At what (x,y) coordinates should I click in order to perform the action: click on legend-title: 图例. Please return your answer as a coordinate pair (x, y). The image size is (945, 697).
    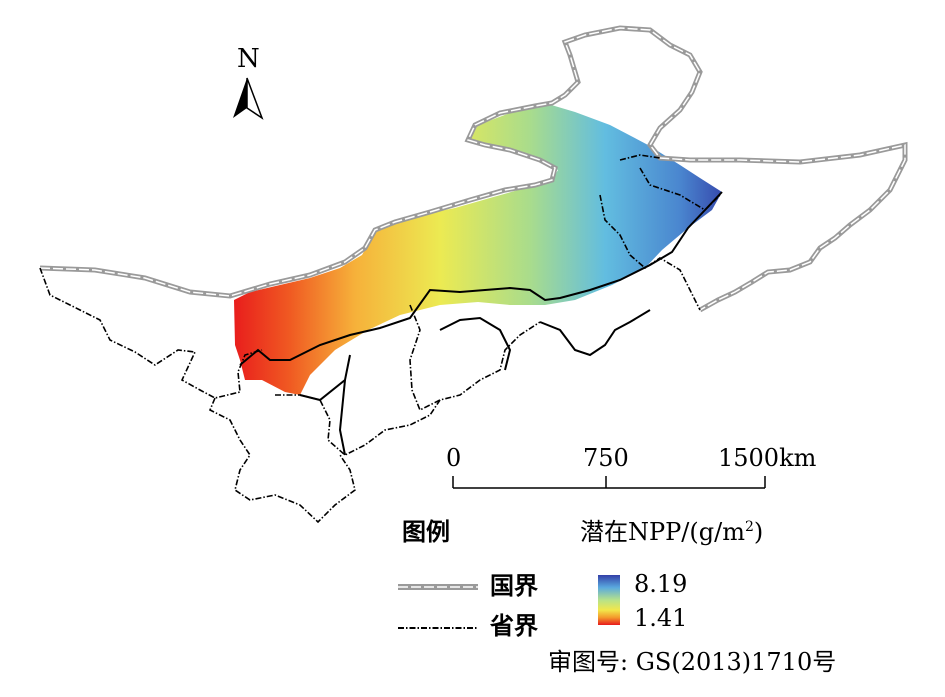
    Looking at the image, I should click on (426, 532).